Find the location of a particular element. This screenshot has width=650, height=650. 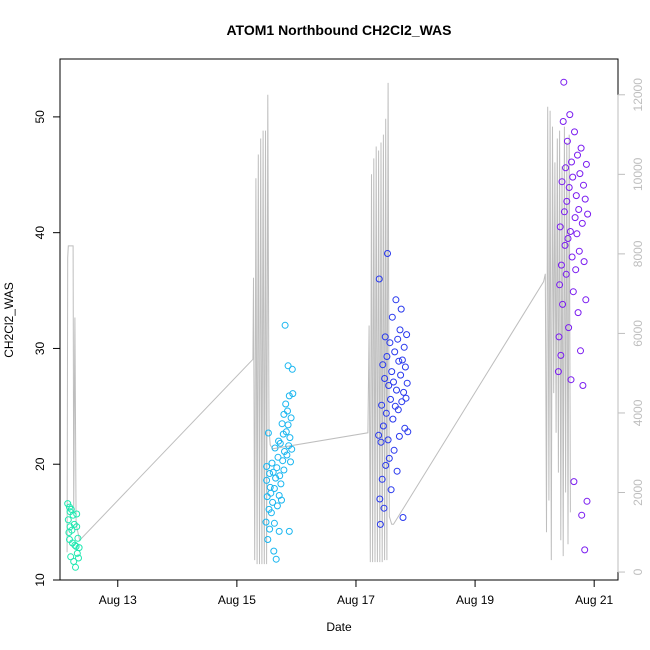

x-tick-label: Aug 17 is located at coordinates (356, 600).